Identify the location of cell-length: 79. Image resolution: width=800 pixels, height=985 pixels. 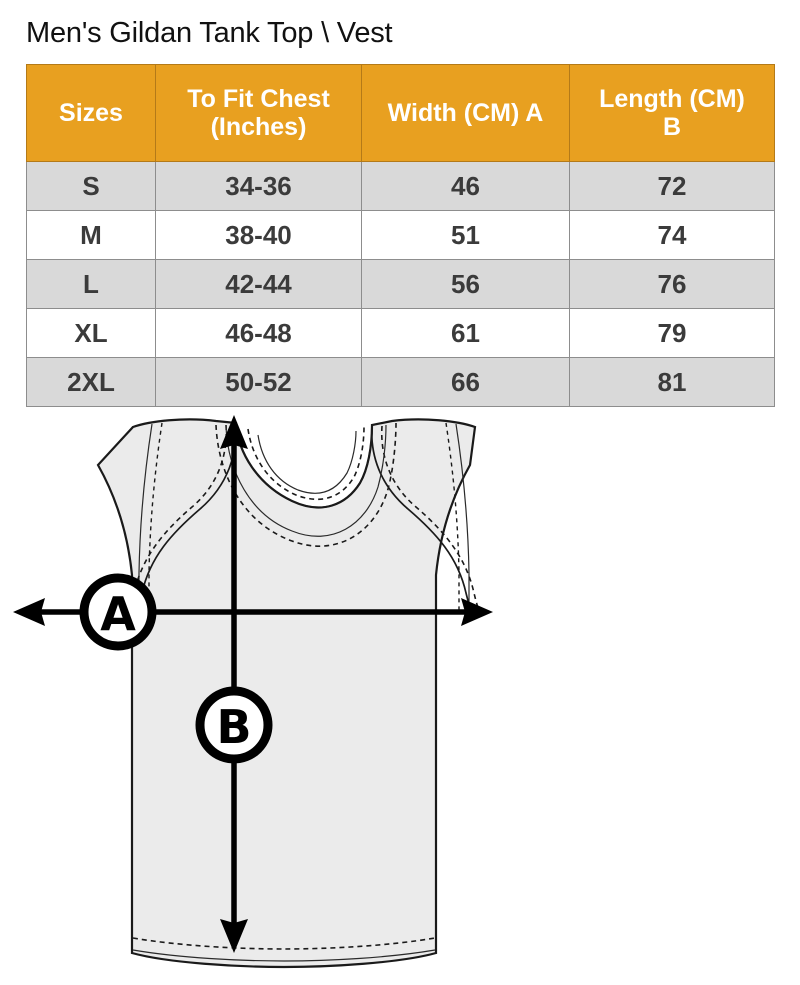
(672, 333).